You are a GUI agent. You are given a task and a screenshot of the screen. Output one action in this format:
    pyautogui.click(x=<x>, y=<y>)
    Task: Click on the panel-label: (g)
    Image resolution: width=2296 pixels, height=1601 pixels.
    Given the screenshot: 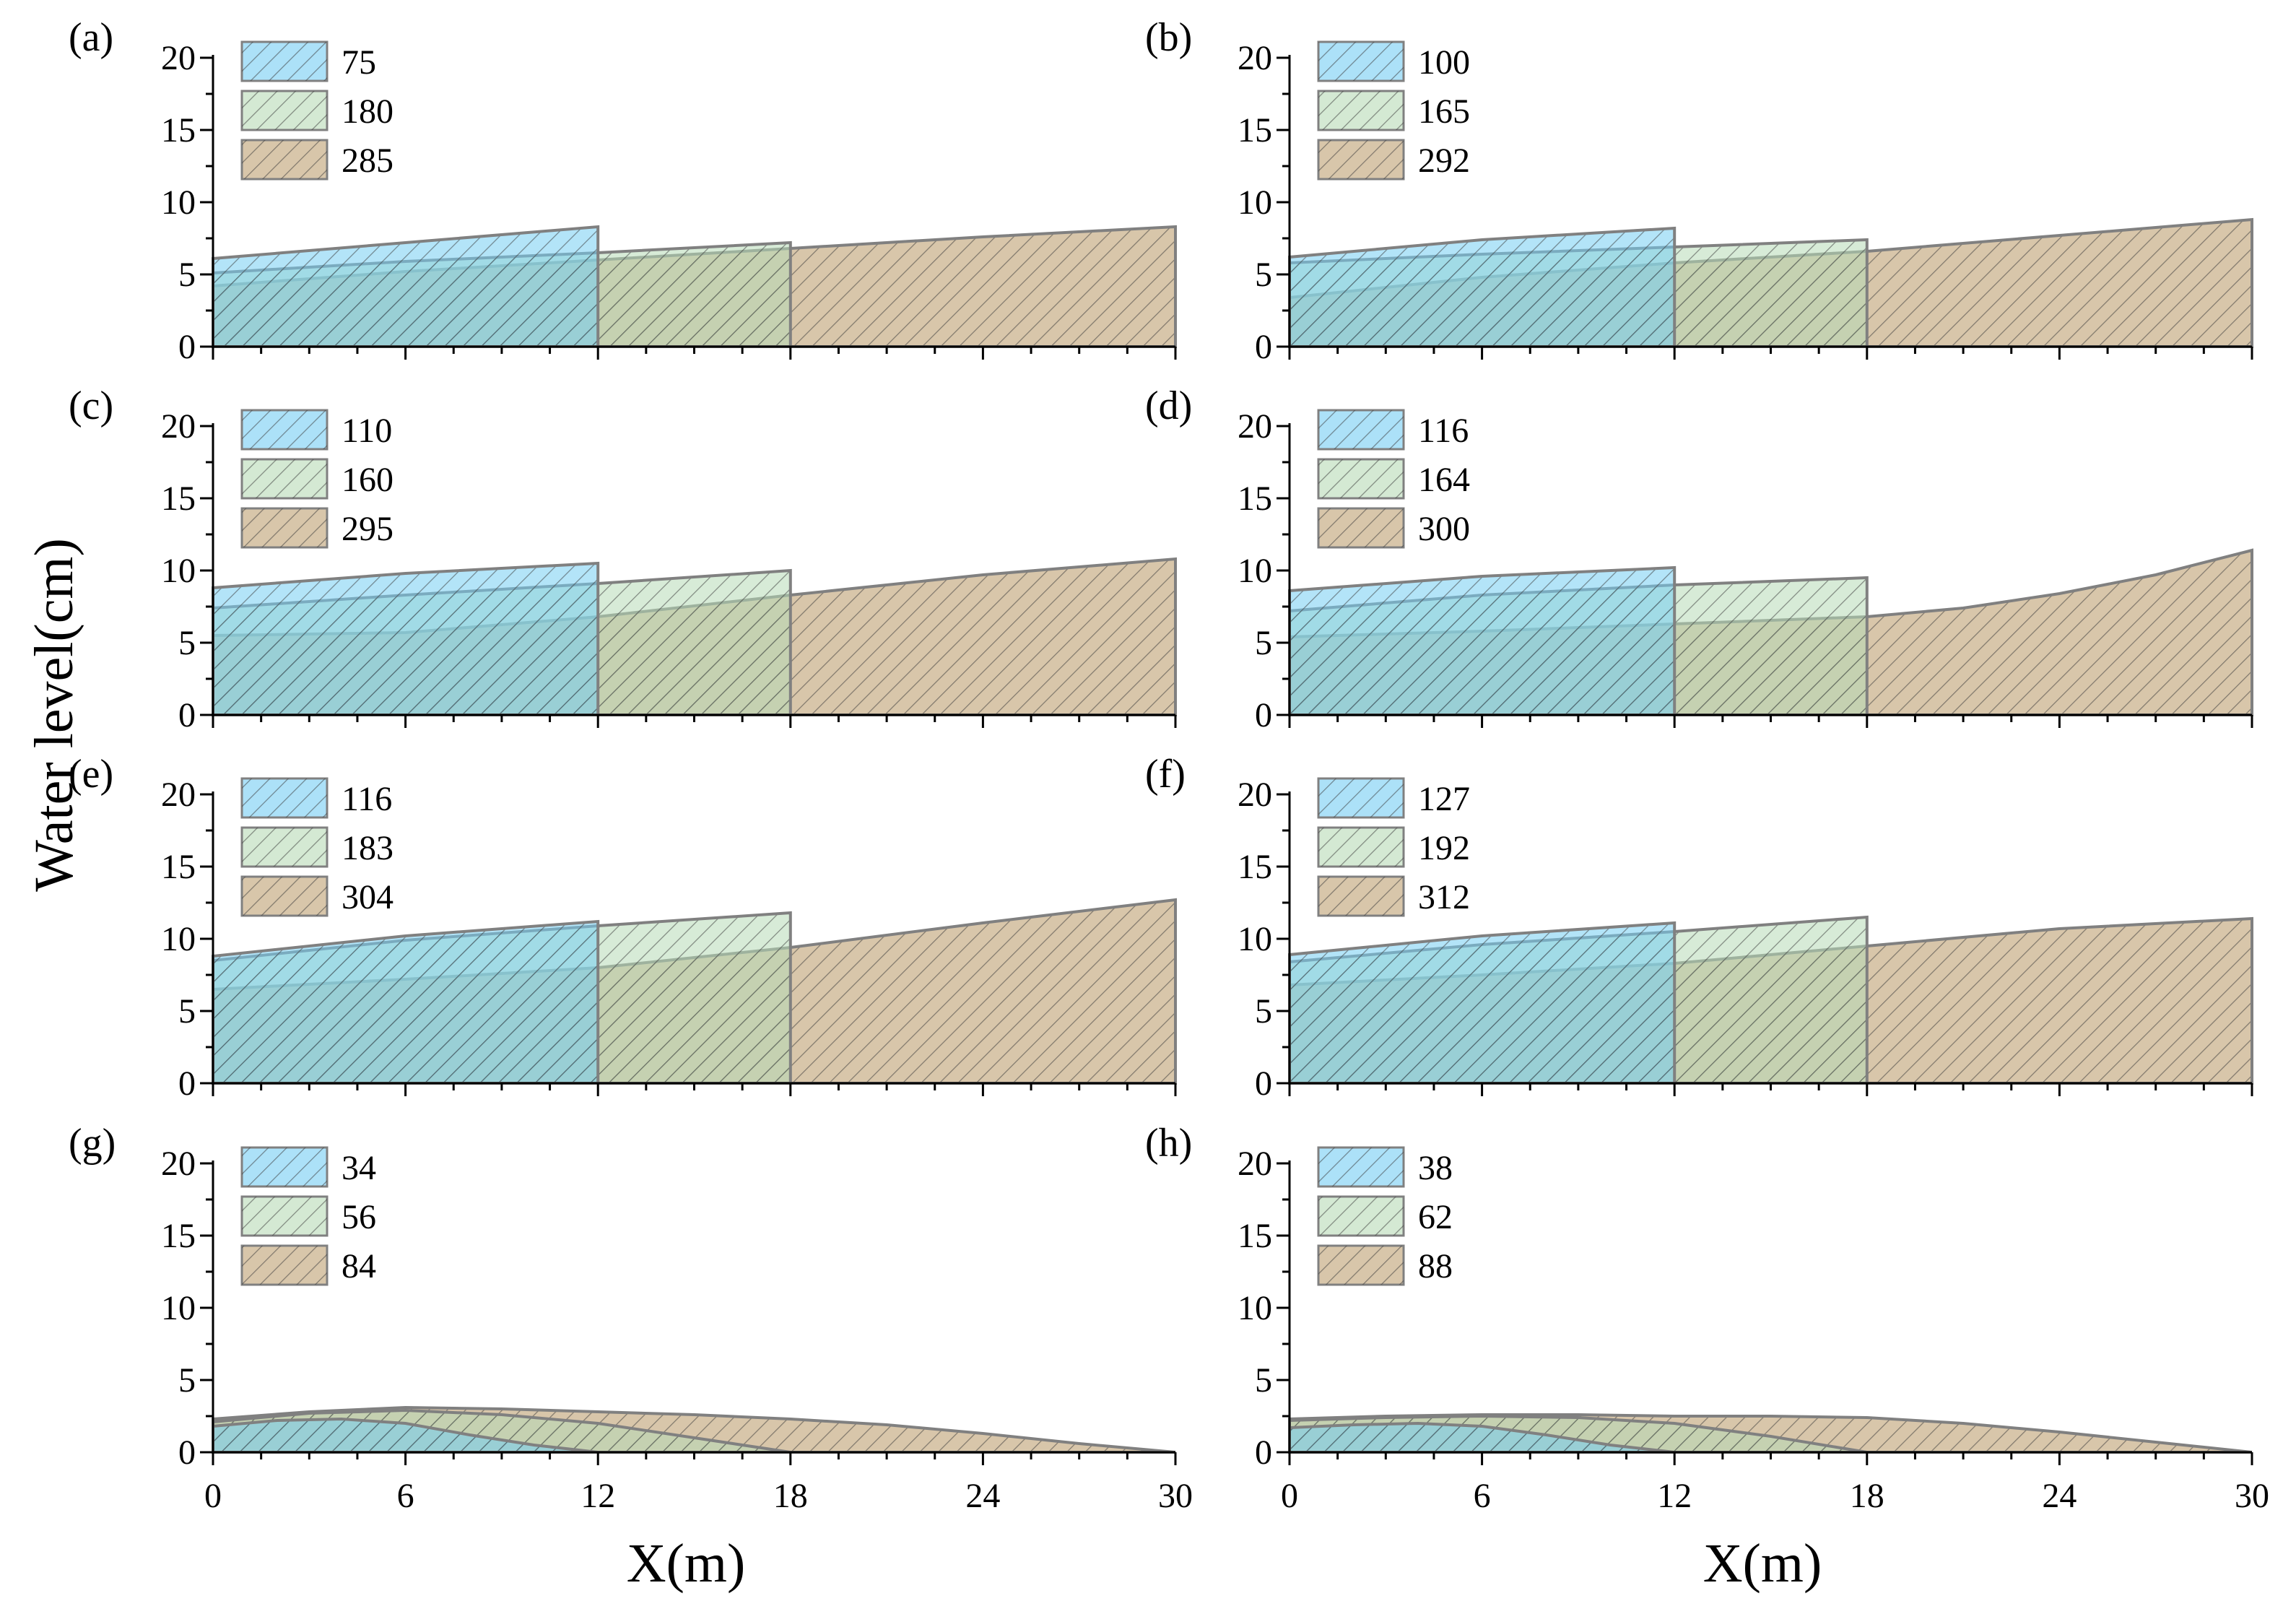 What is the action you would take?
    pyautogui.click(x=92, y=1143)
    